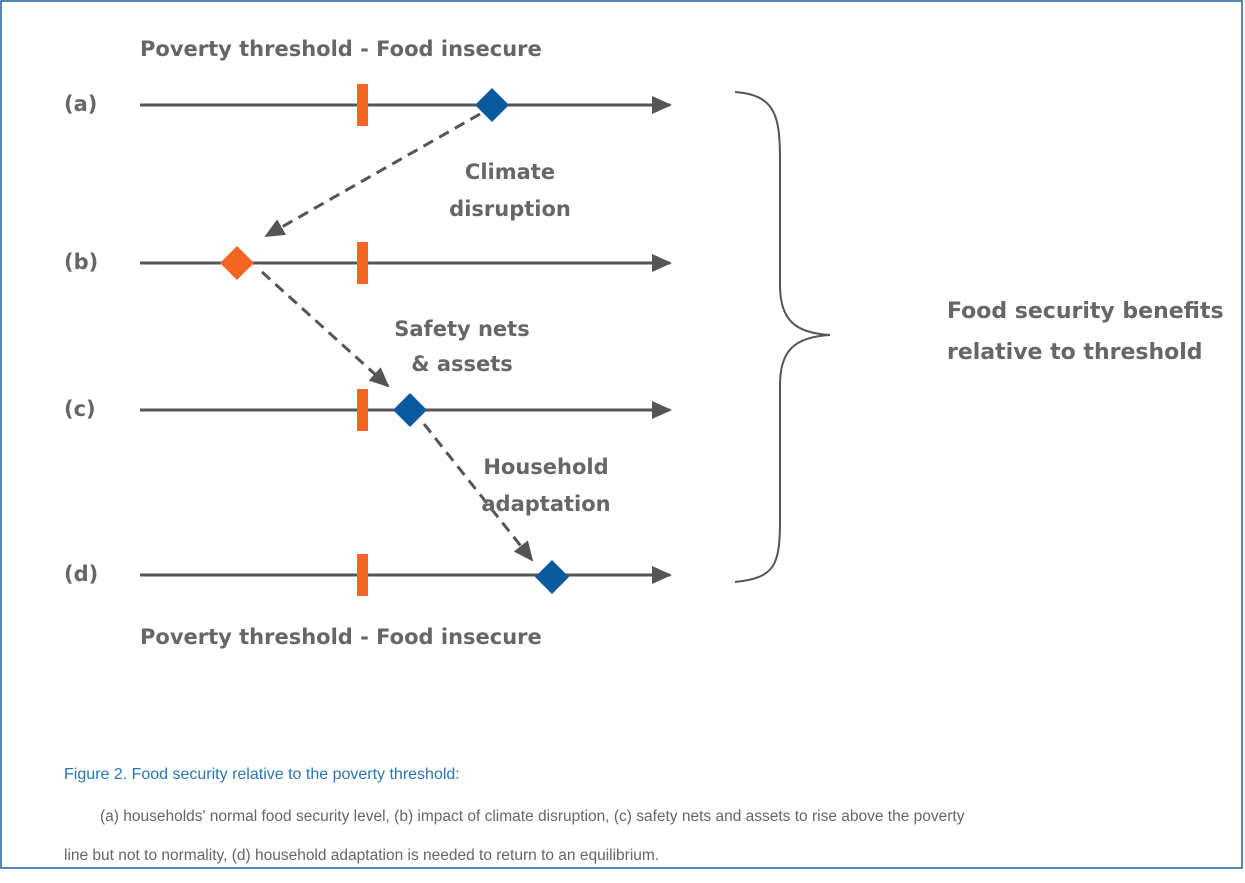 This screenshot has height=883, width=1245. I want to click on annotation: disruption, so click(510, 209).